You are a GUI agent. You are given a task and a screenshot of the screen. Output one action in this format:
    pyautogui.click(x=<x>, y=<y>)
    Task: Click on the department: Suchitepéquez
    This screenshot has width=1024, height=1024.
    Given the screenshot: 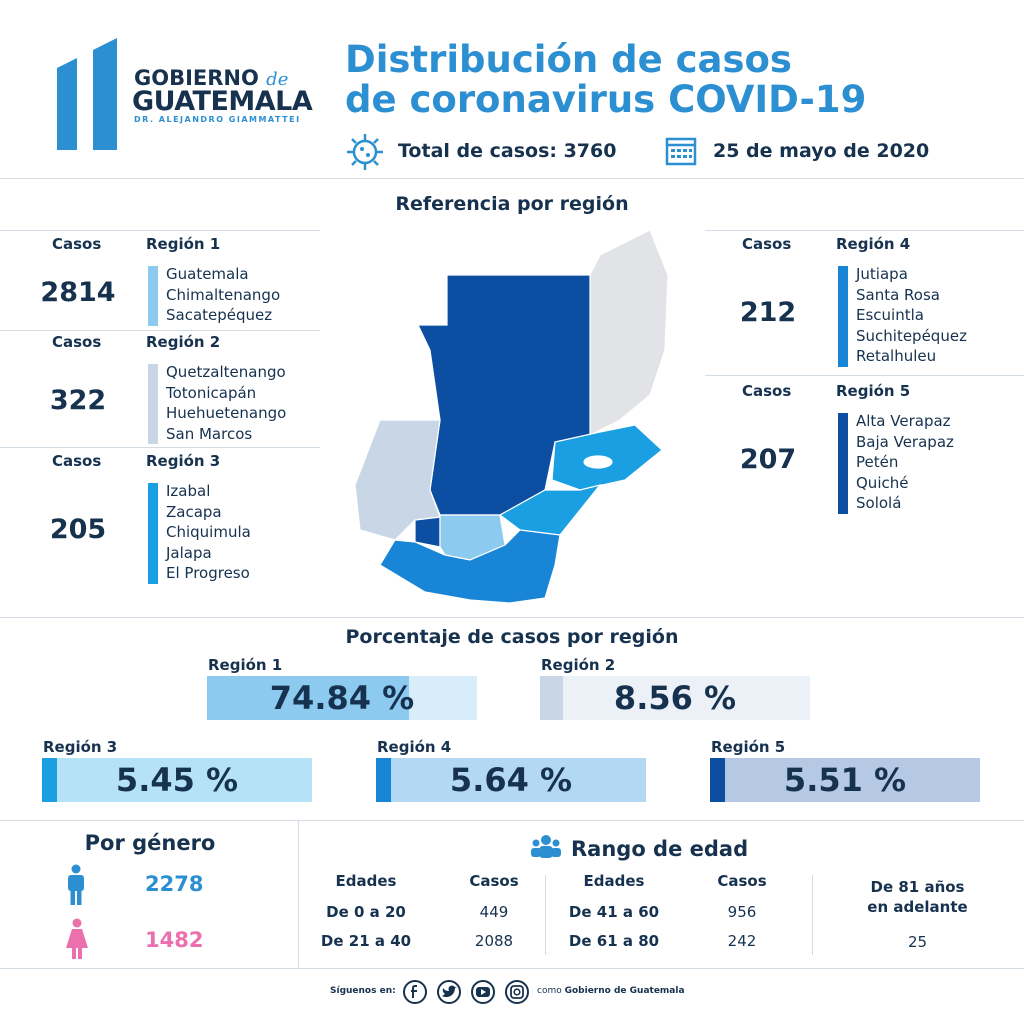 What is the action you would take?
    pyautogui.click(x=911, y=335)
    